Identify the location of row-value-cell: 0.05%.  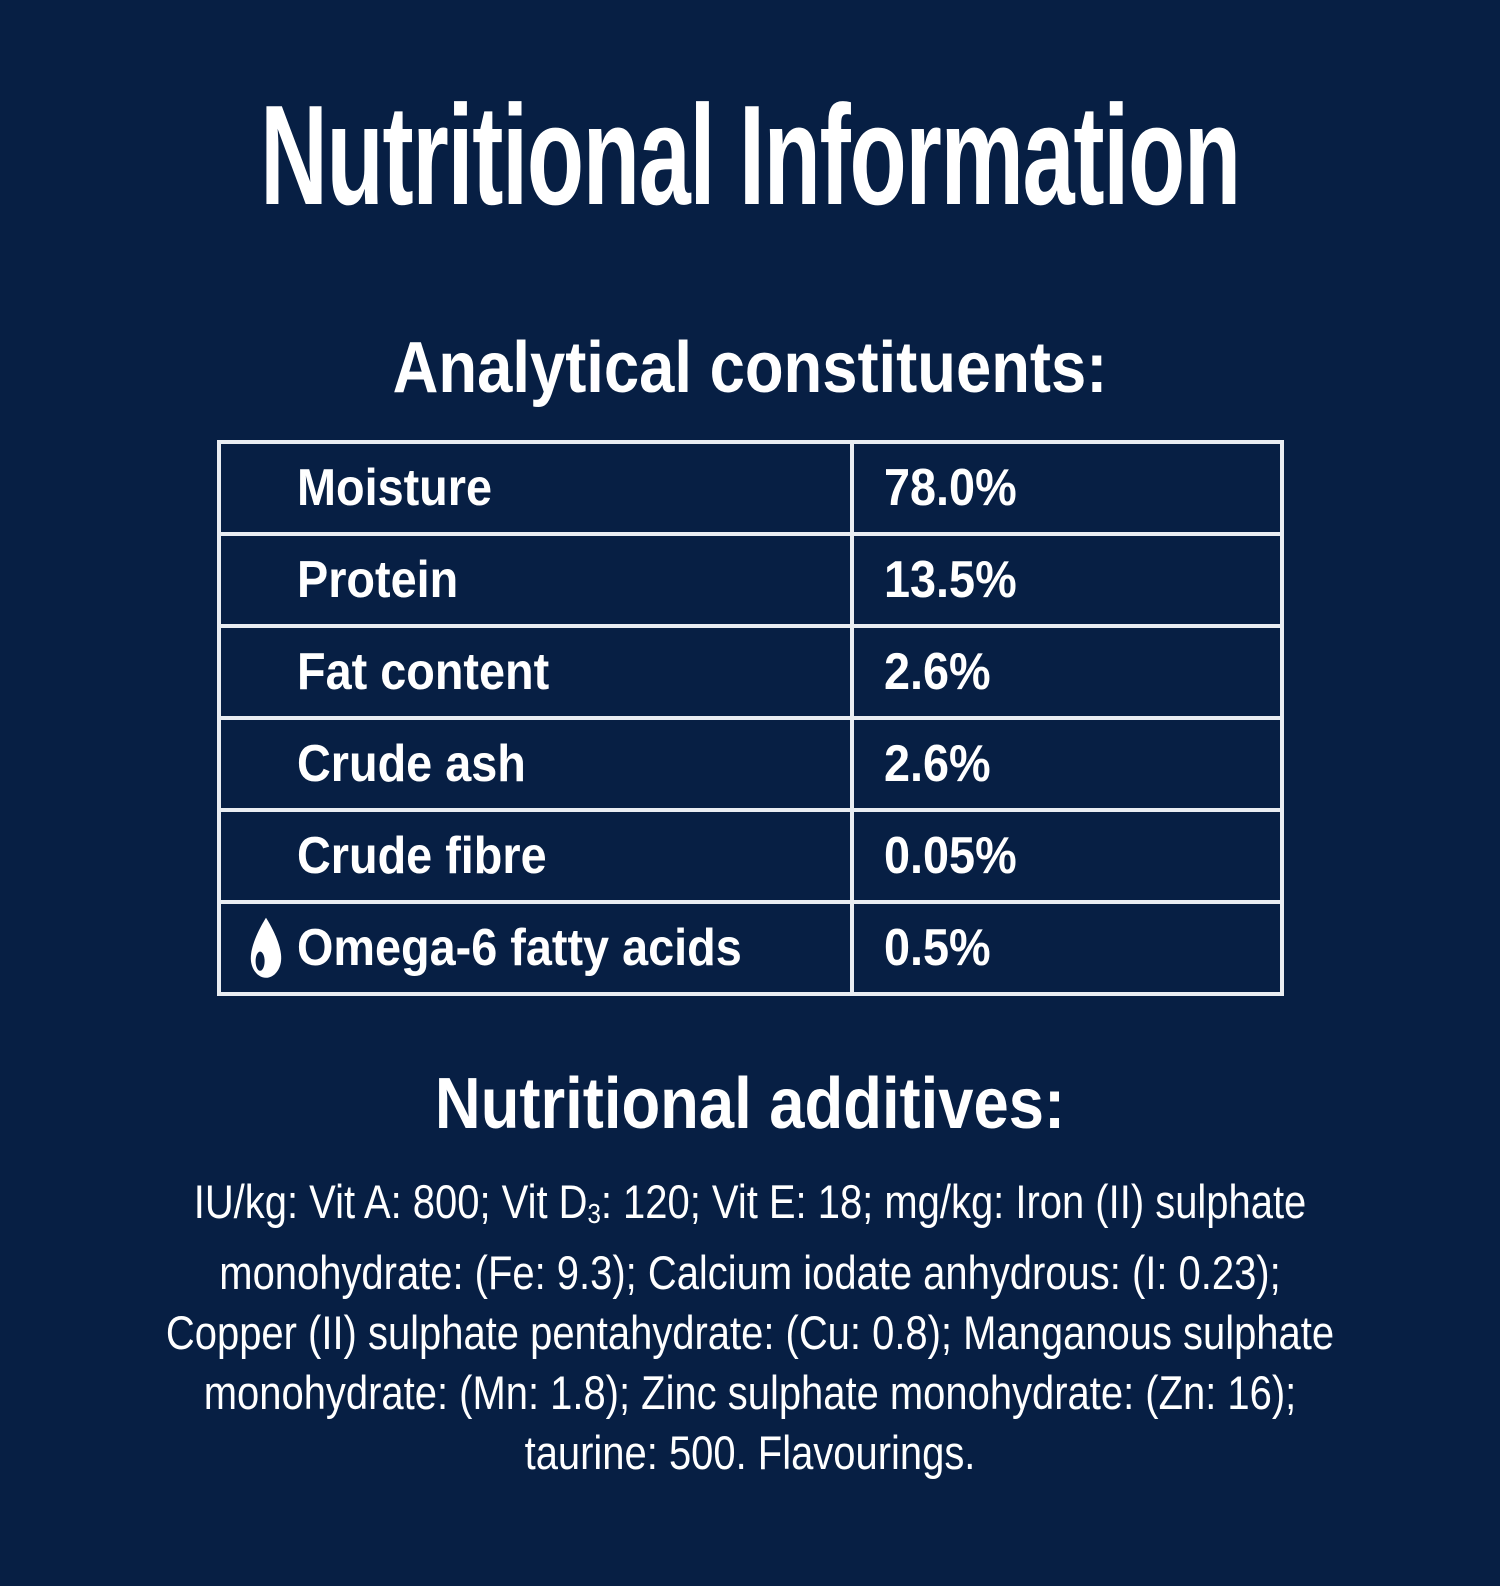
(1064, 856).